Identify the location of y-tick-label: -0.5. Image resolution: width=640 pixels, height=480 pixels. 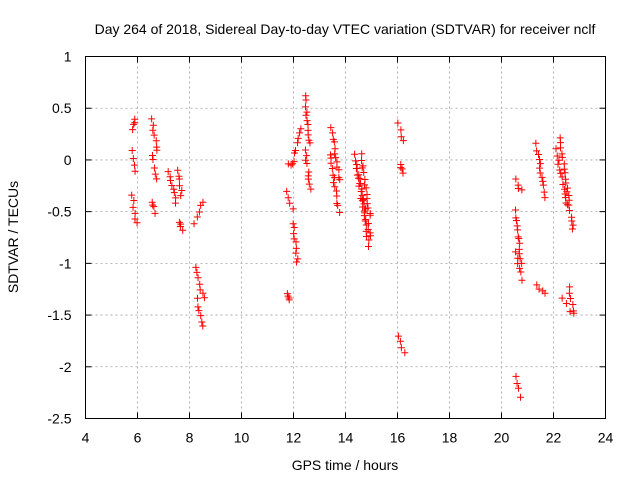
(59, 212).